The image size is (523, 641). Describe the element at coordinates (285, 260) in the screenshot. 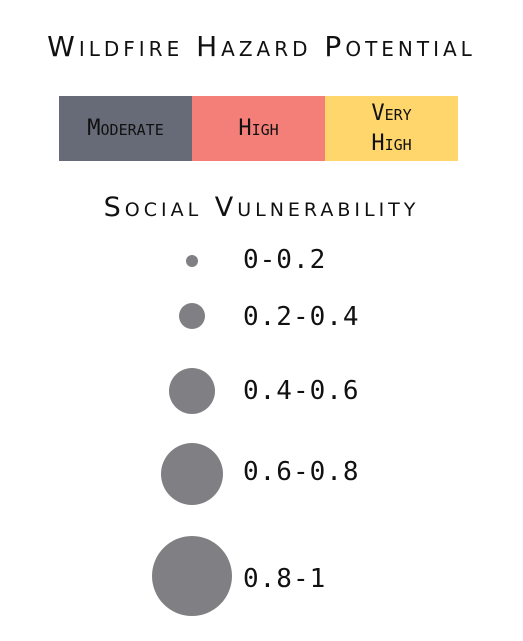

I see `vulnerability-class-label: 0-0.2` at that location.